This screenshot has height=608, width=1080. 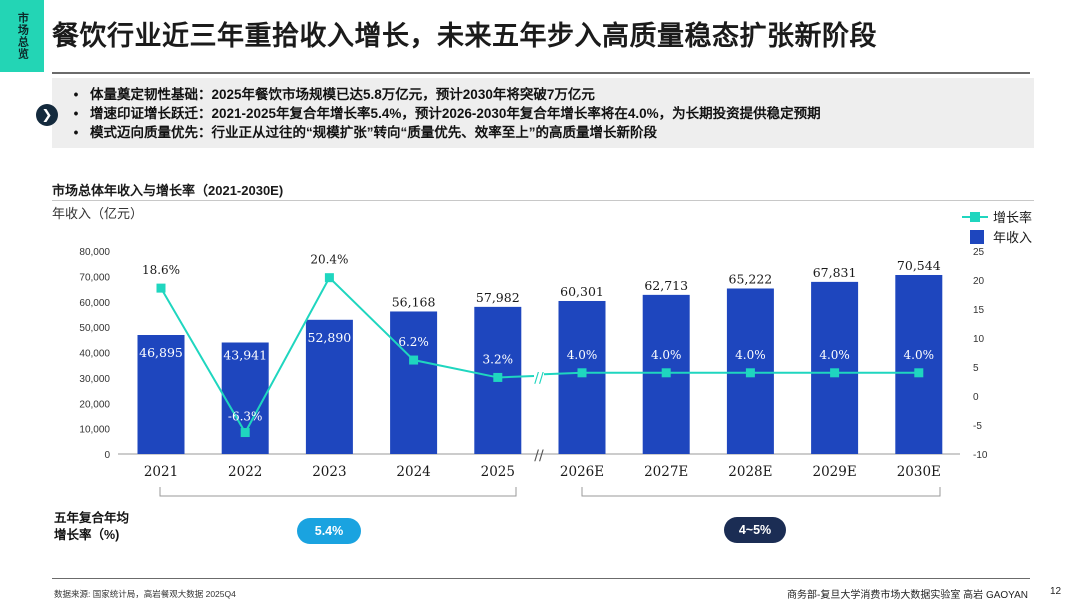 What do you see at coordinates (543, 200) in the screenshot?
I see `chart-title-divider` at bounding box center [543, 200].